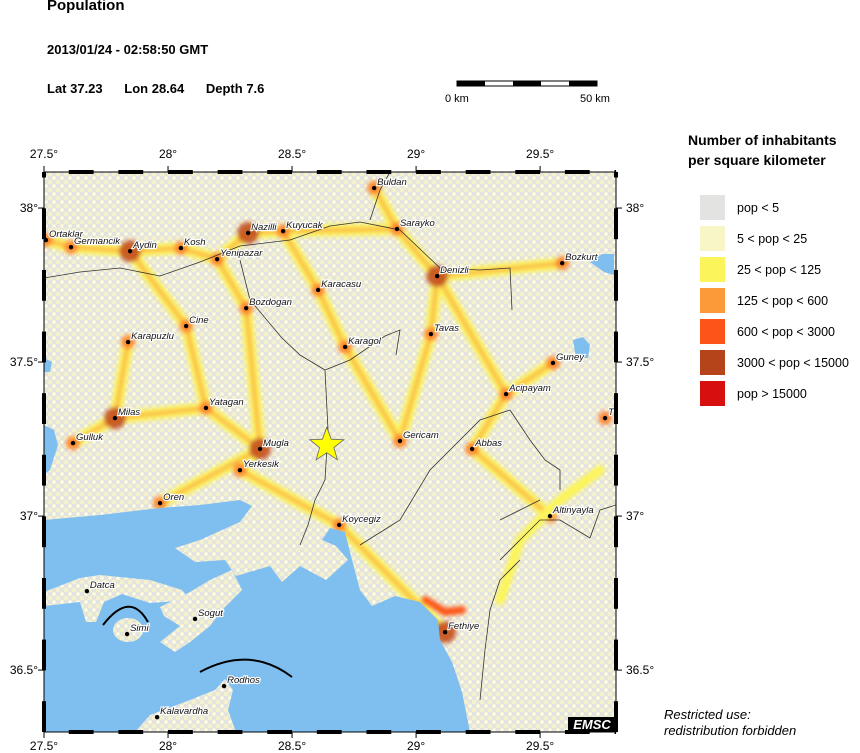  I want to click on city-label: Datca, so click(102, 585).